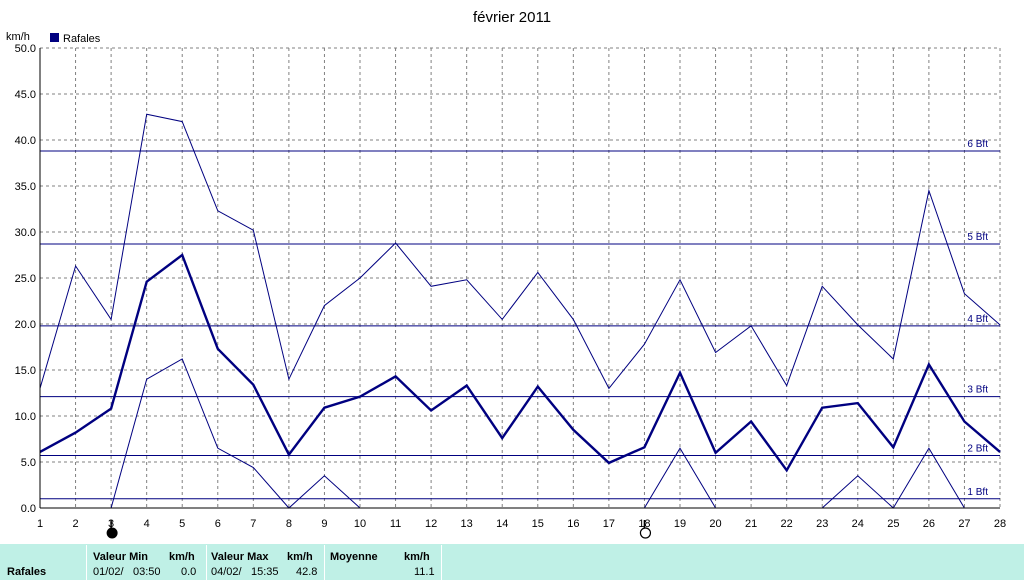  Describe the element at coordinates (977, 390) in the screenshot. I see `beaufort-label: 3 Bft` at that location.